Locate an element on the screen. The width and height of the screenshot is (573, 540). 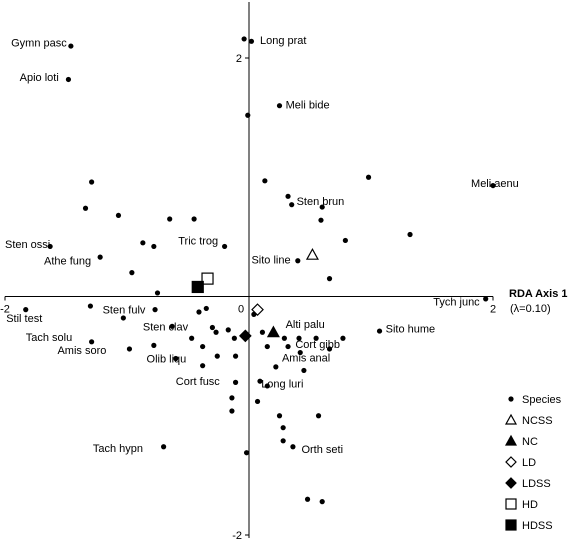
treatment-marker-ld is located at coordinates (257, 309).